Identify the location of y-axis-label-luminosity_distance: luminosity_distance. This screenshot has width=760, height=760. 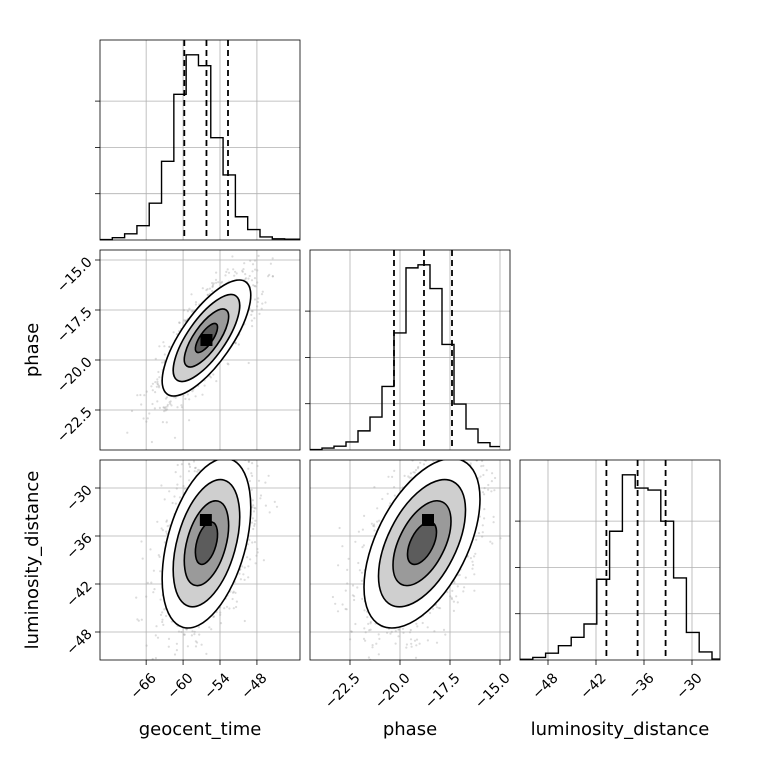
(32, 560).